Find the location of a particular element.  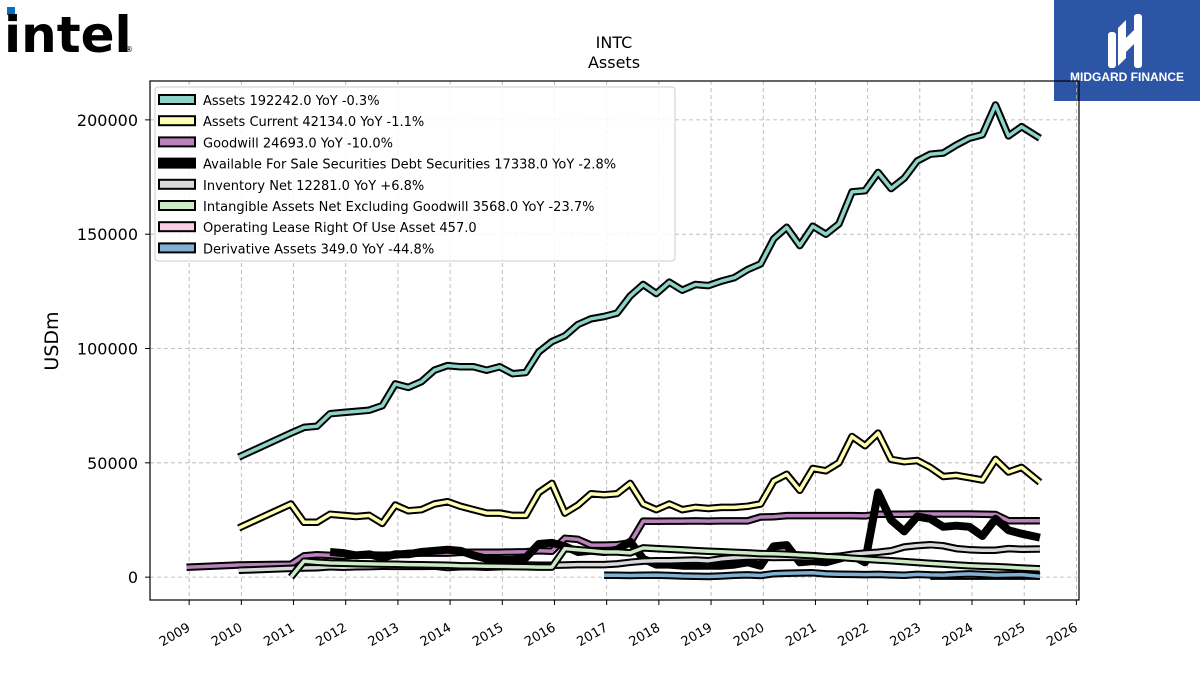

y-tick-label: 200000 is located at coordinates (107, 120).